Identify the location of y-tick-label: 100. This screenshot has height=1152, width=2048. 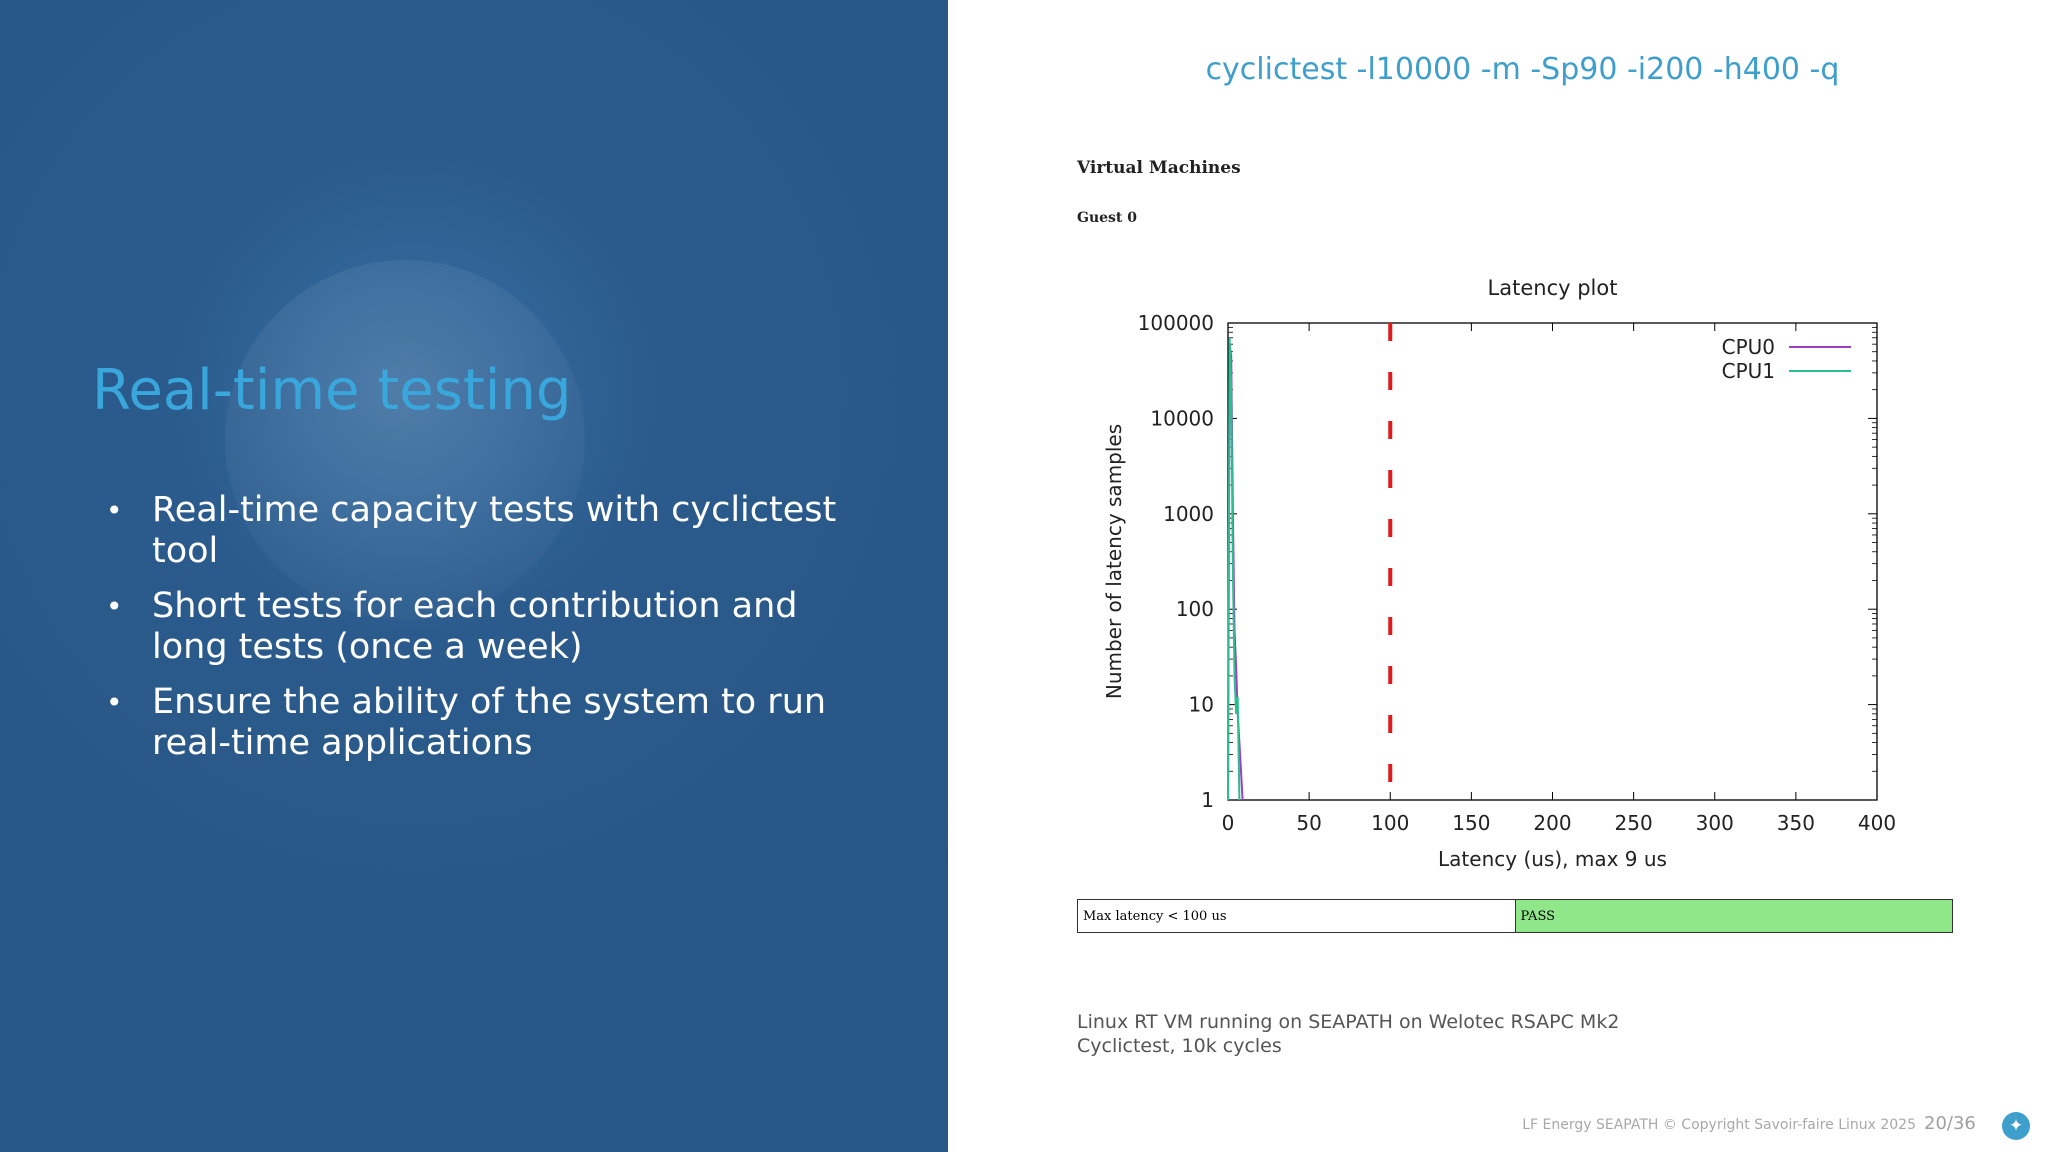
(1195, 609).